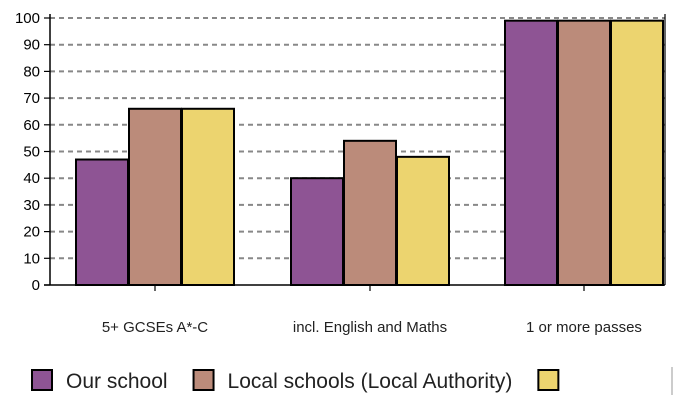 This screenshot has height=409, width=675. Describe the element at coordinates (31, 178) in the screenshot. I see `y-tick-label: 40` at that location.